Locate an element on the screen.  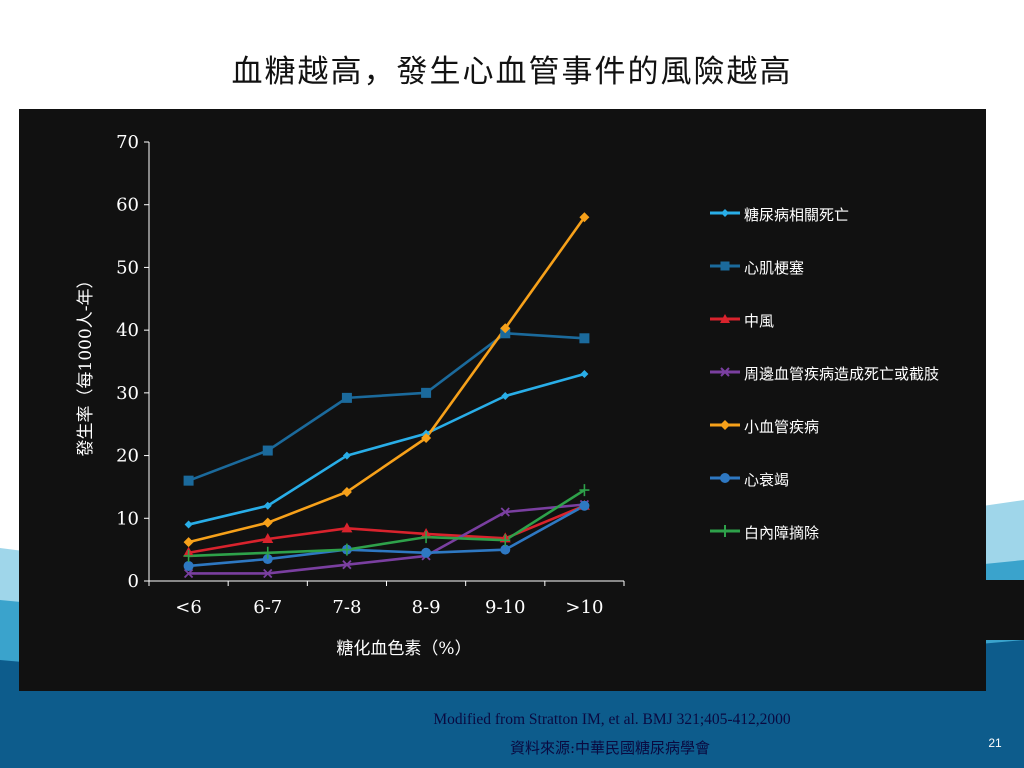
legend-label: 小血管疾病 is located at coordinates (782, 427).